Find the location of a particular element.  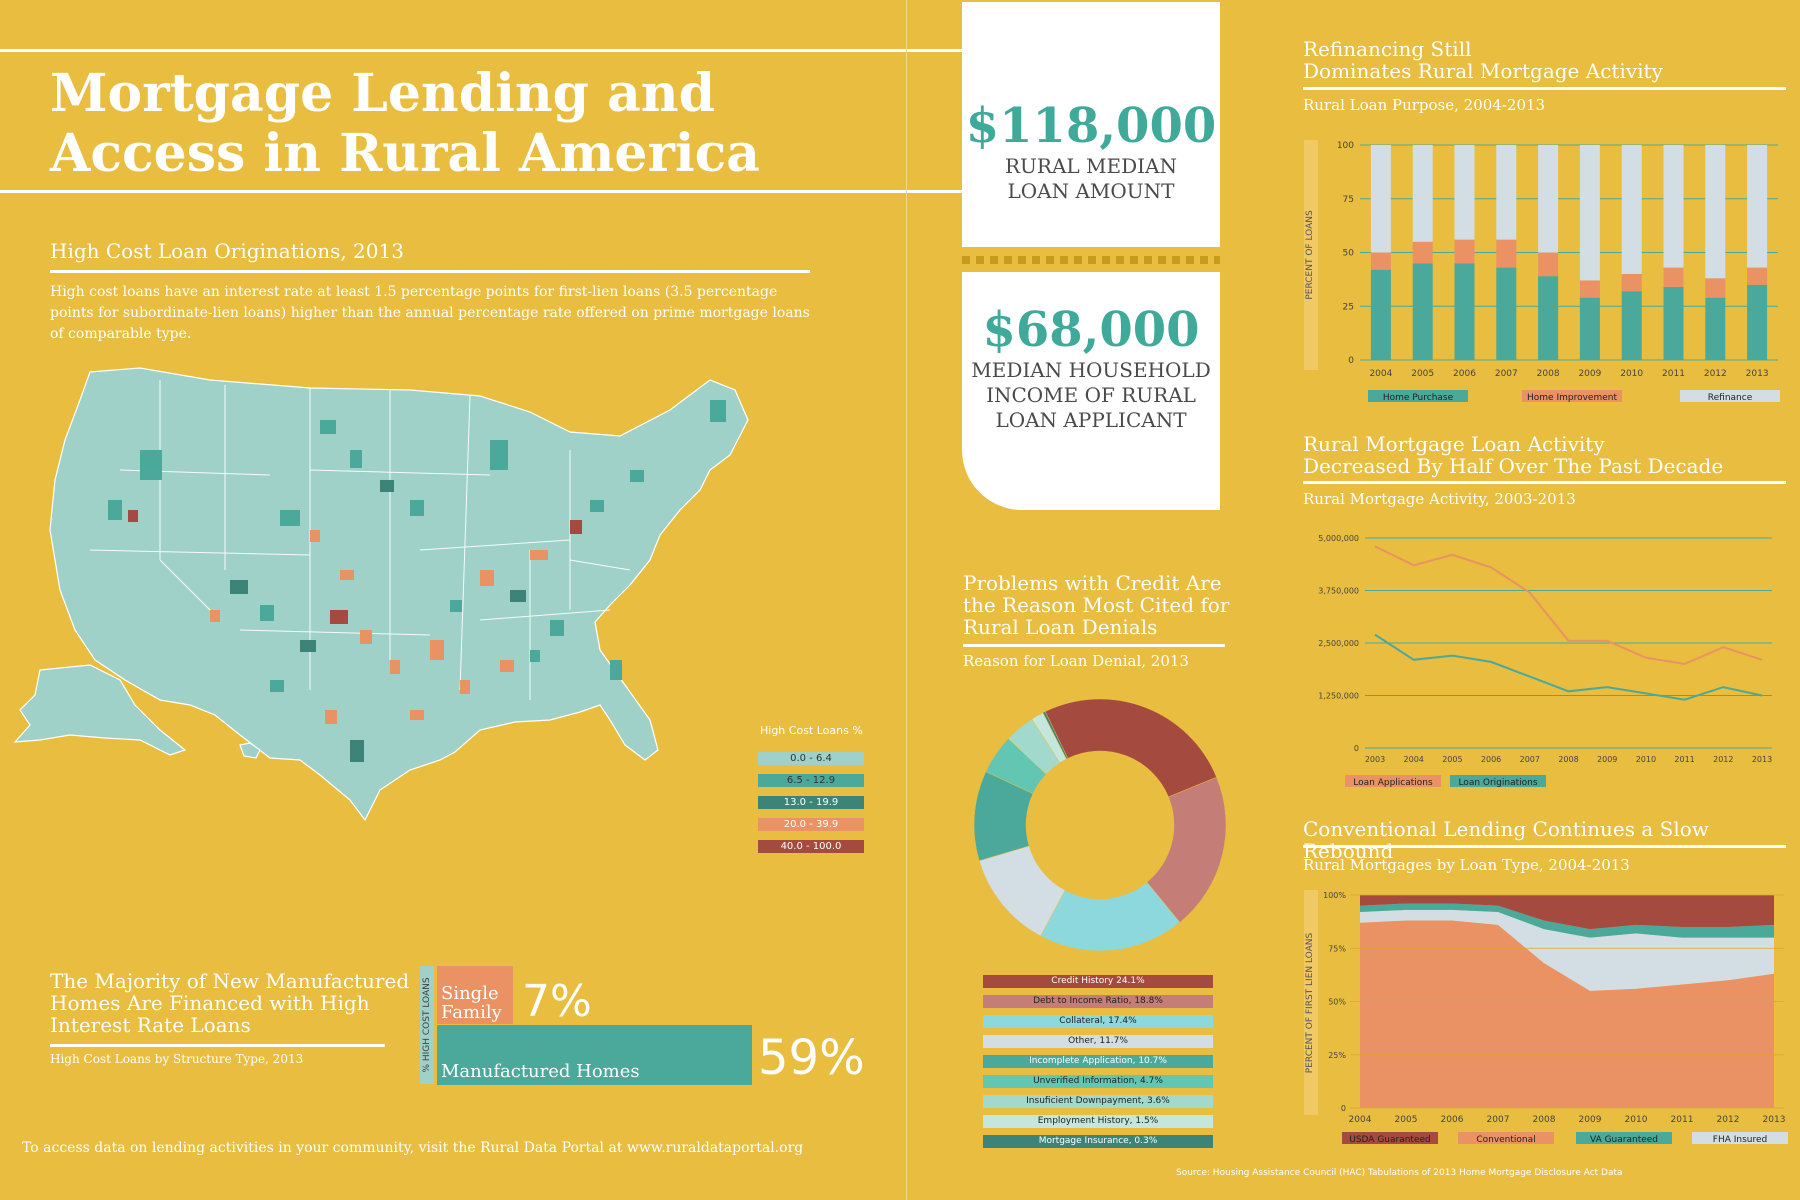

activity-ytick: 5,000,000 is located at coordinates (1338, 538).